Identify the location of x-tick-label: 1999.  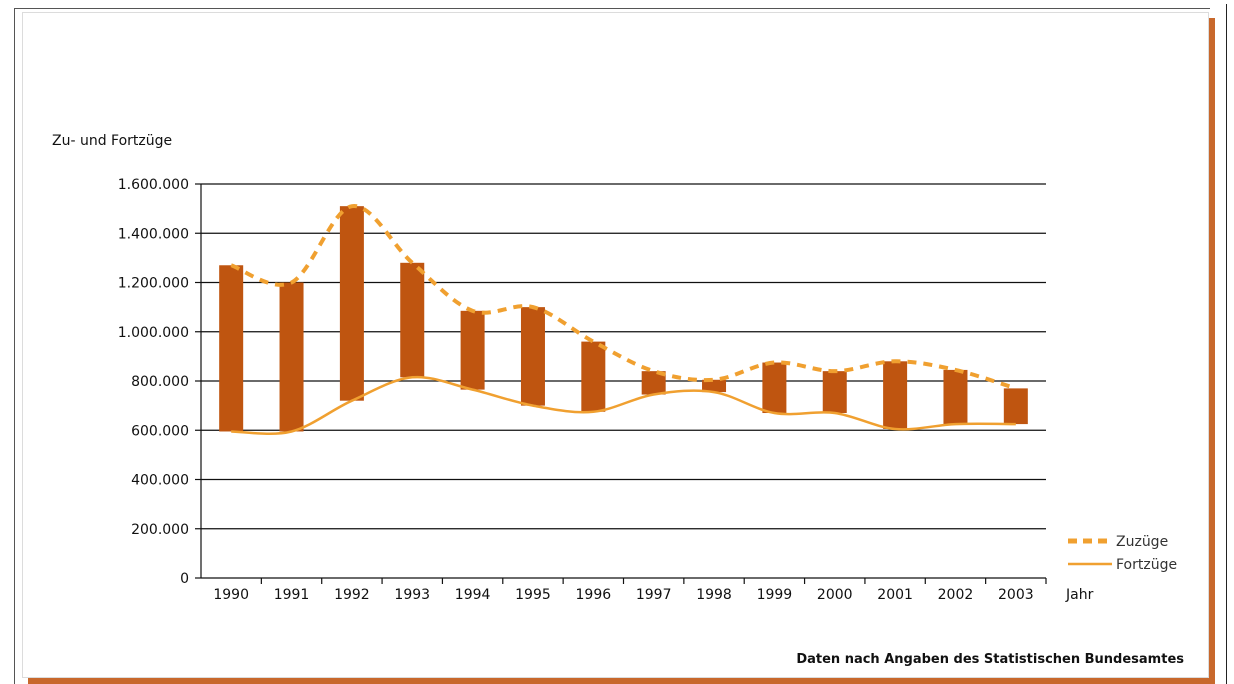
(775, 595).